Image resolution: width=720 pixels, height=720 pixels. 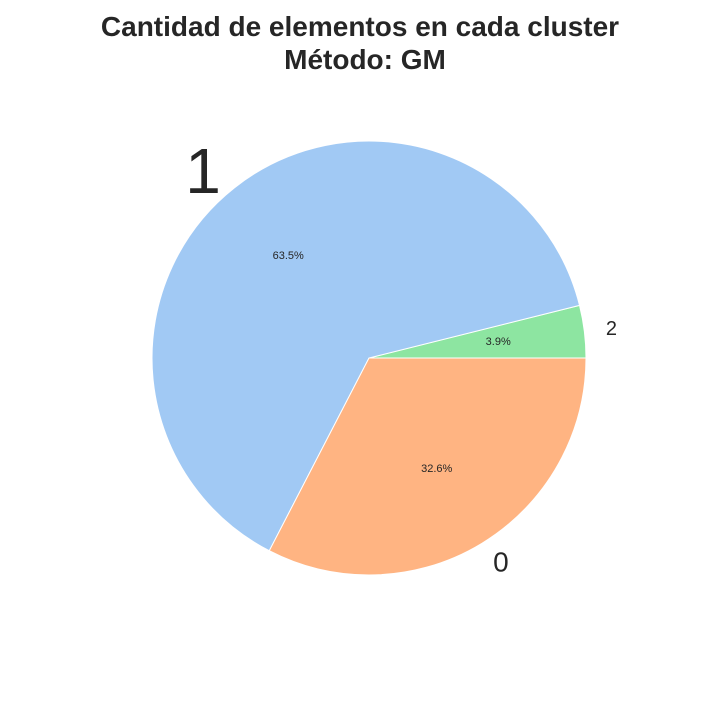 What do you see at coordinates (288, 256) in the screenshot?
I see `pie-percent-label-1: 63.5%` at bounding box center [288, 256].